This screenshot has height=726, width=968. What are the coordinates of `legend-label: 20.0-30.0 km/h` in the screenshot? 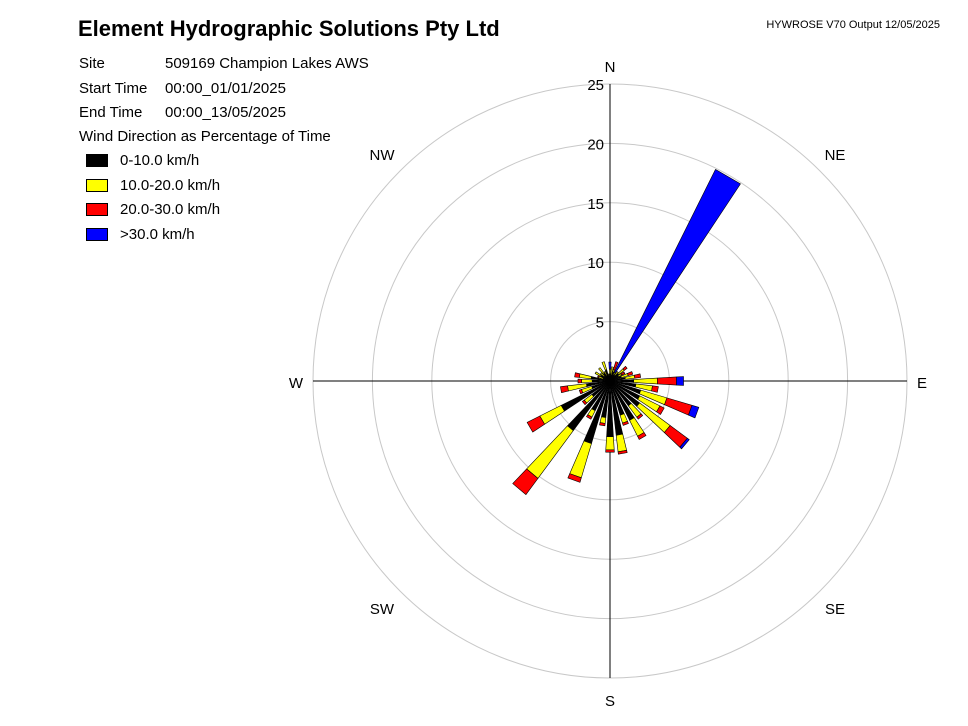 It's located at (170, 209).